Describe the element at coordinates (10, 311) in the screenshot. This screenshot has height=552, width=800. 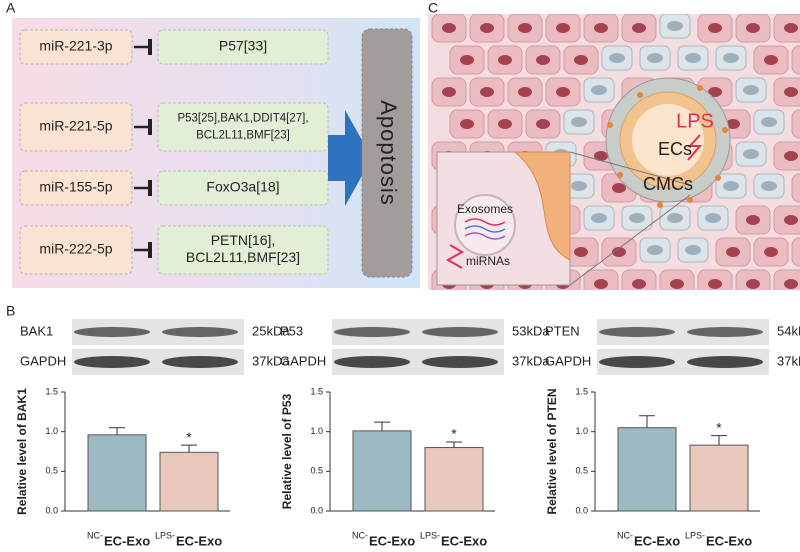
I see `panel-label: B` at that location.